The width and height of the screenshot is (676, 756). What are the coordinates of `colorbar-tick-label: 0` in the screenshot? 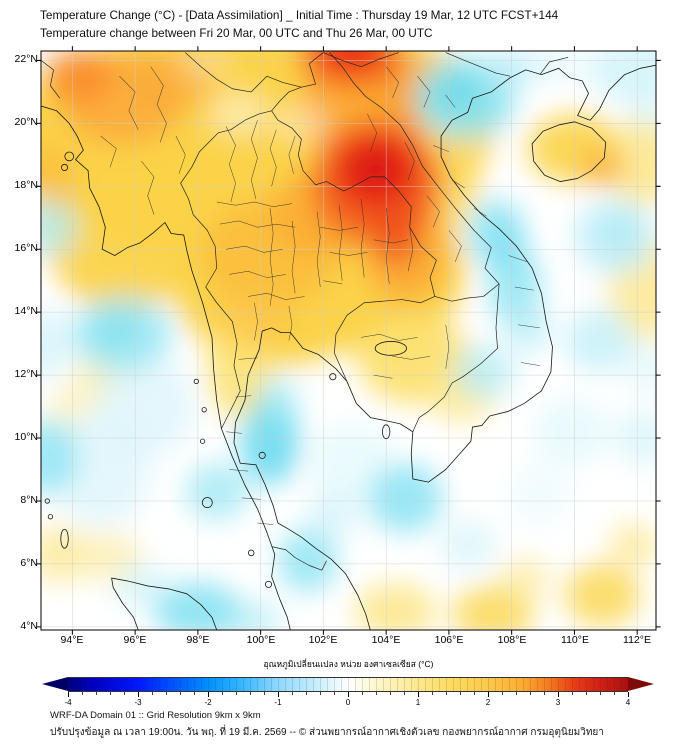 It's located at (348, 702).